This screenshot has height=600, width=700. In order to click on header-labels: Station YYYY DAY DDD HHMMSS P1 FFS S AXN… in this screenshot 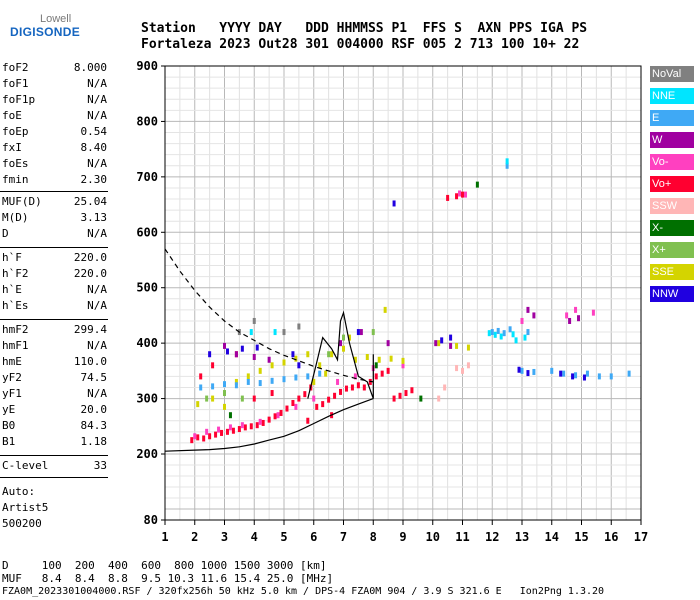, I will do `click(364, 28)`.